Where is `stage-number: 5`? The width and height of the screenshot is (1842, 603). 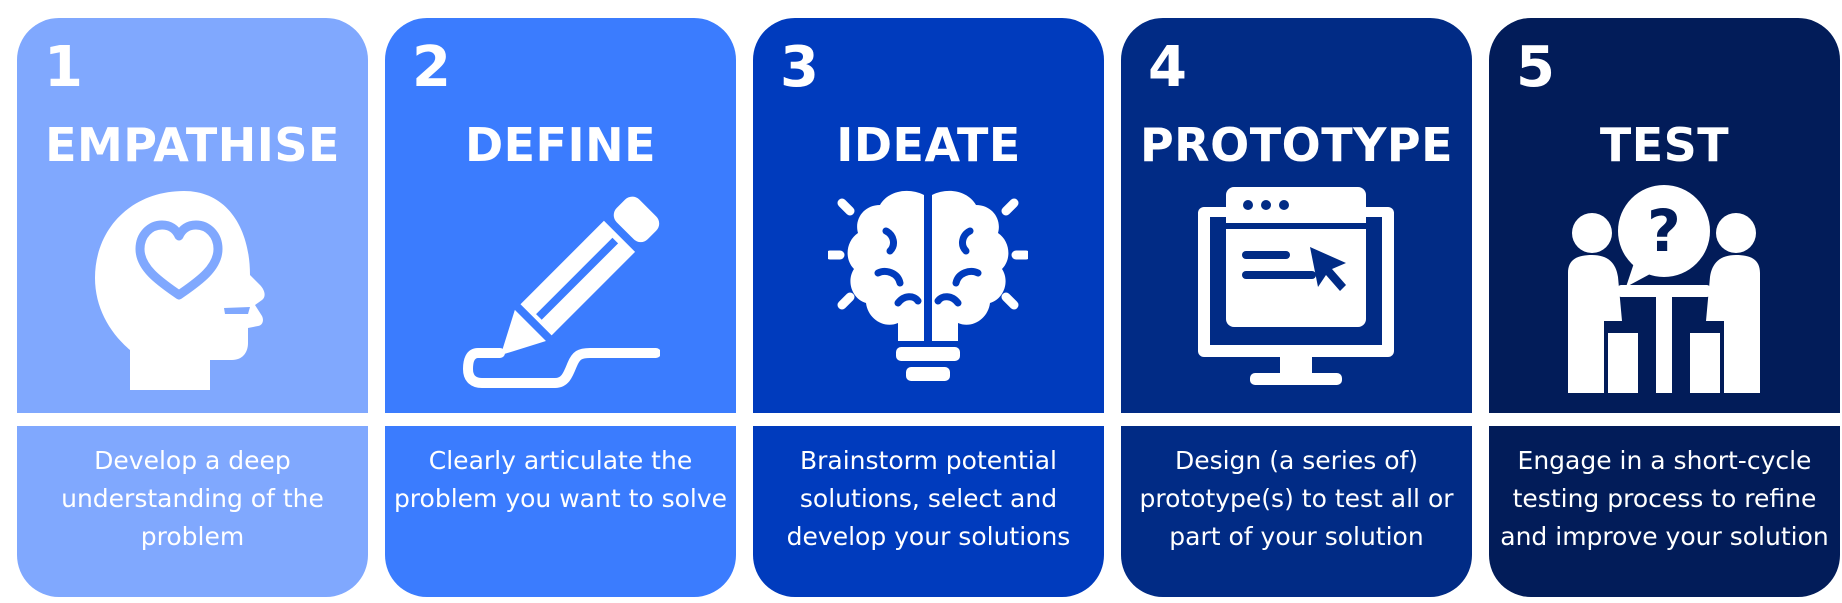
stage-number: 5 is located at coordinates (1535, 67).